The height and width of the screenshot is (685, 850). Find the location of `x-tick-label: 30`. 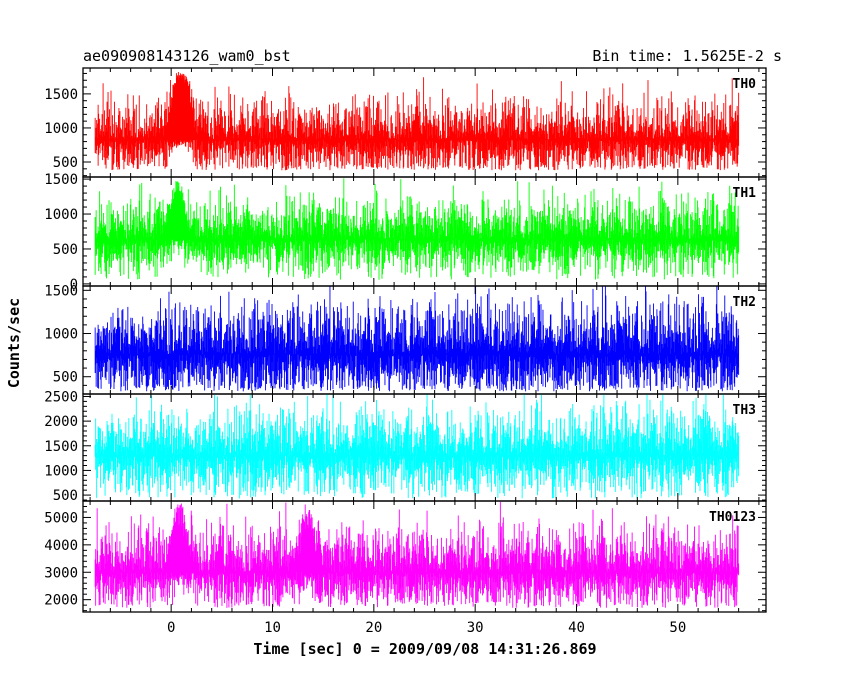

x-tick-label: 30 is located at coordinates (475, 628).